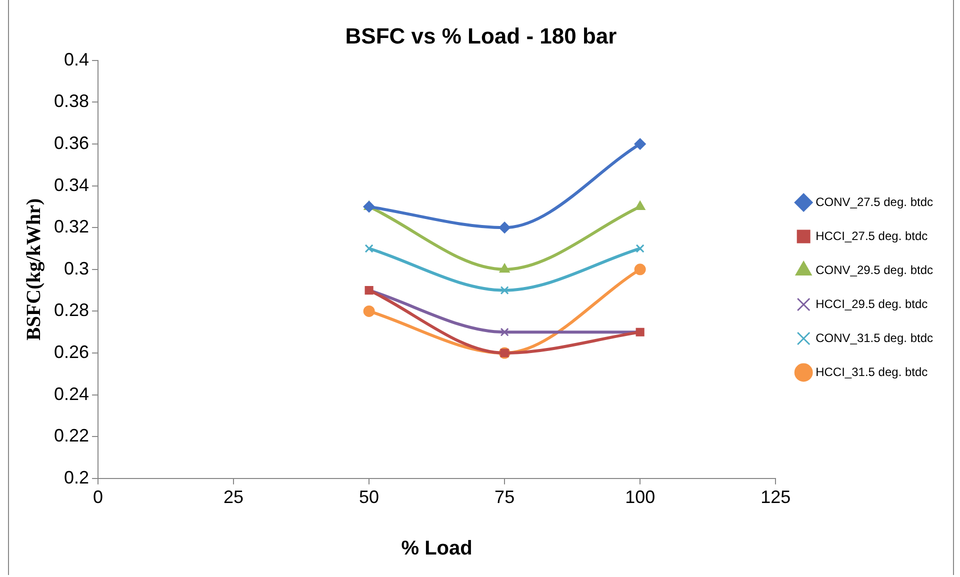 The image size is (960, 577). I want to click on y-tick-label: 0.34, so click(72, 184).